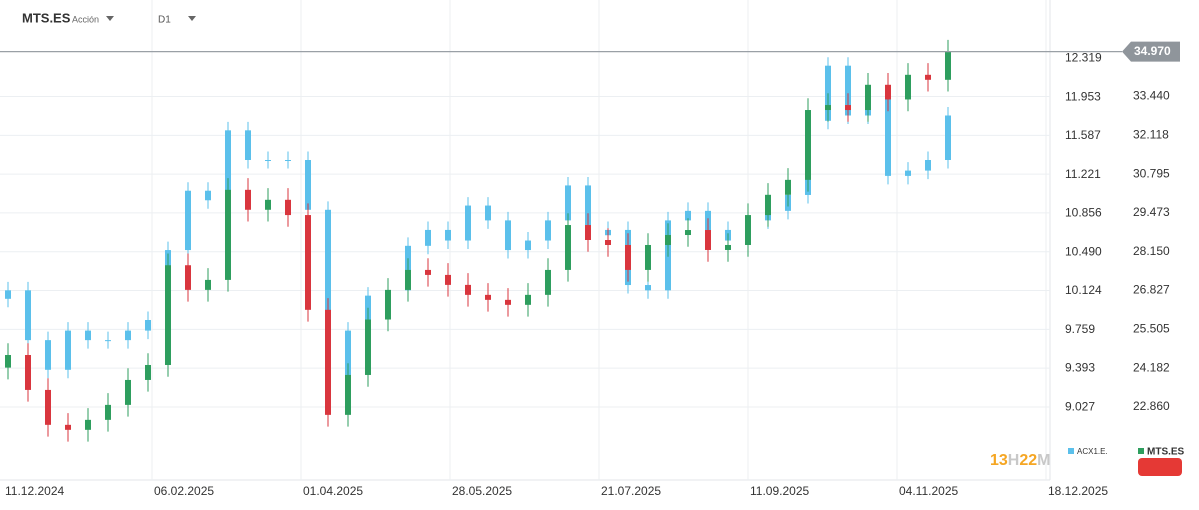 The image size is (1199, 510). I want to click on x-tick-label: 11.12.2024, so click(34, 491).